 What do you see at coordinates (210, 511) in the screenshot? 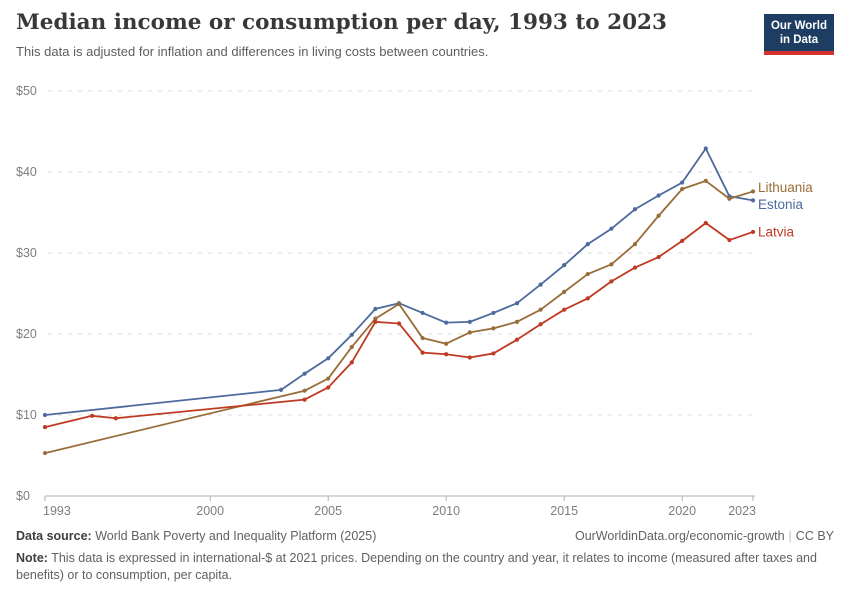
I see `x-axis-tick-label: 2000` at bounding box center [210, 511].